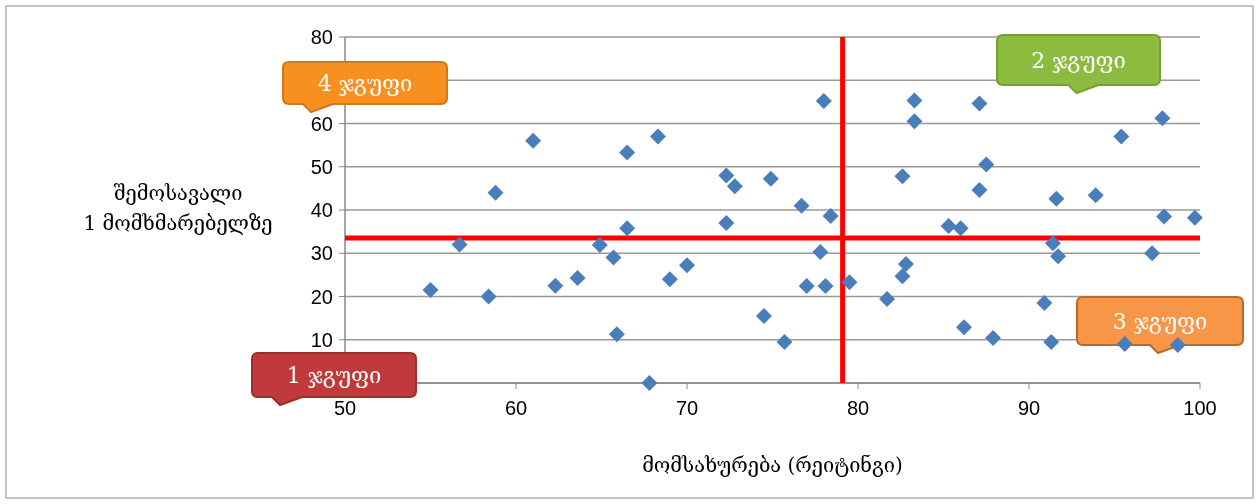 The width and height of the screenshot is (1259, 504). Describe the element at coordinates (1029, 408) in the screenshot. I see `x-tick-label: 90` at that location.